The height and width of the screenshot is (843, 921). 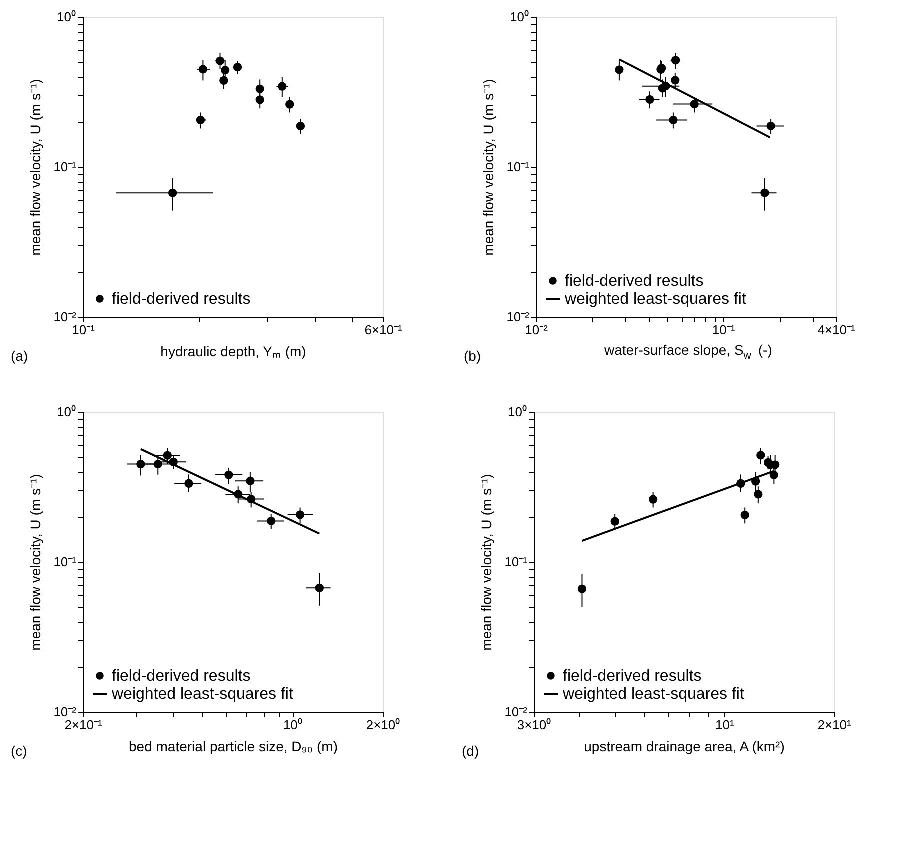 What do you see at coordinates (835, 725) in the screenshot?
I see `x-tick-label: 2×10¹` at bounding box center [835, 725].